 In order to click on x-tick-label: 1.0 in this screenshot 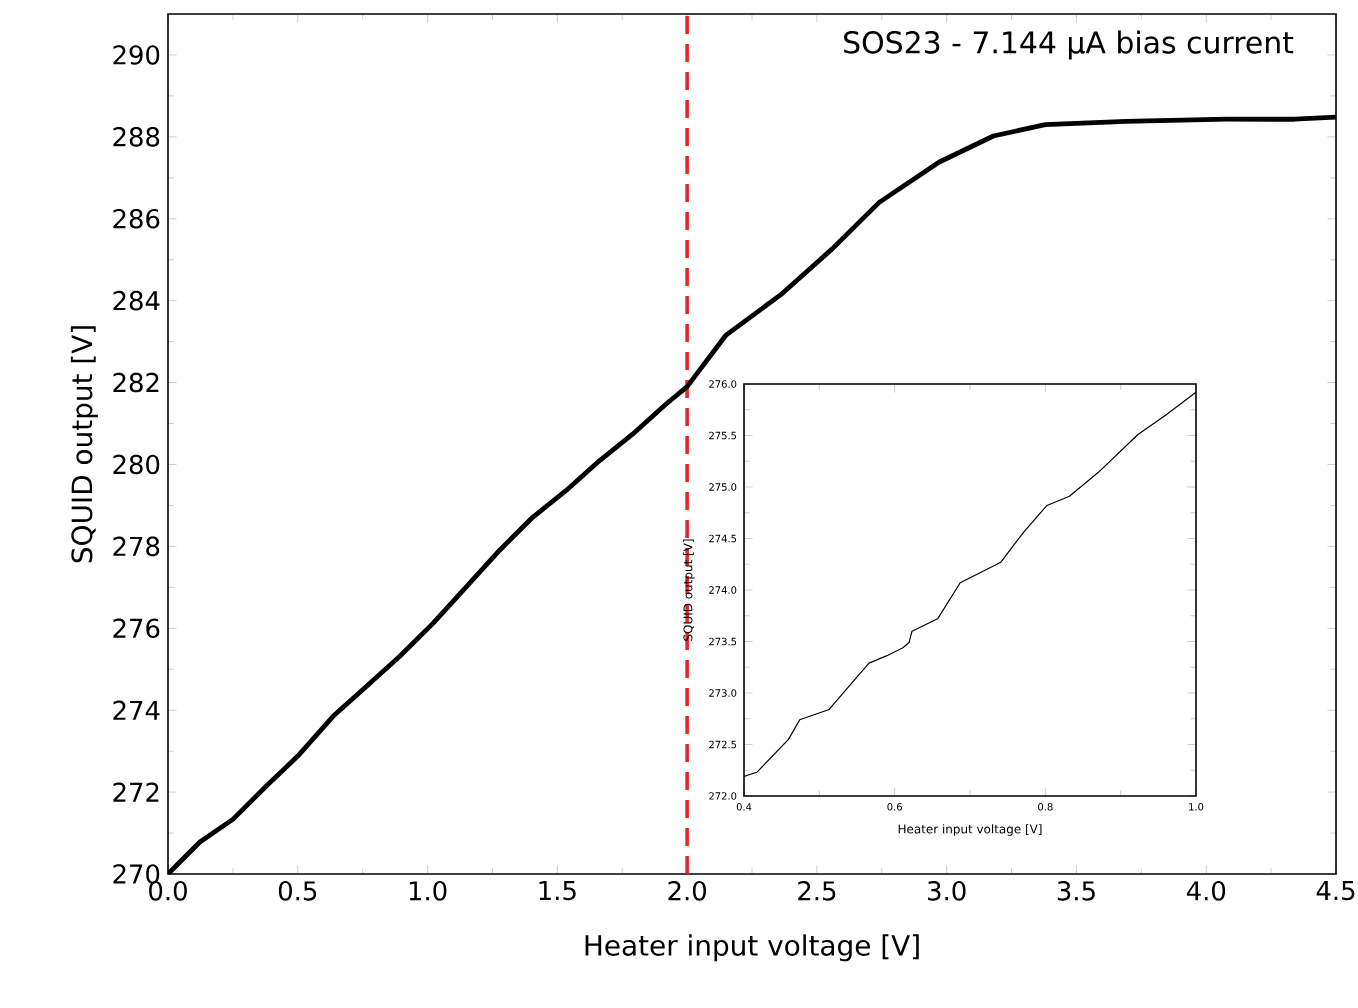, I will do `click(428, 891)`.